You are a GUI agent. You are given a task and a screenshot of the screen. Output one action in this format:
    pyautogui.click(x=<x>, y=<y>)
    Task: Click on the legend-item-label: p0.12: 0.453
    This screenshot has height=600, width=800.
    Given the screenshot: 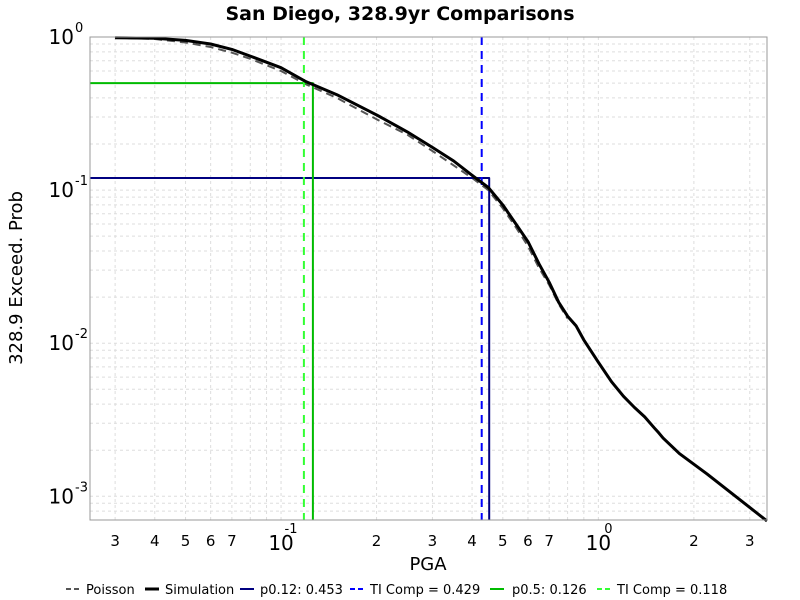 What is the action you would take?
    pyautogui.click(x=301, y=590)
    